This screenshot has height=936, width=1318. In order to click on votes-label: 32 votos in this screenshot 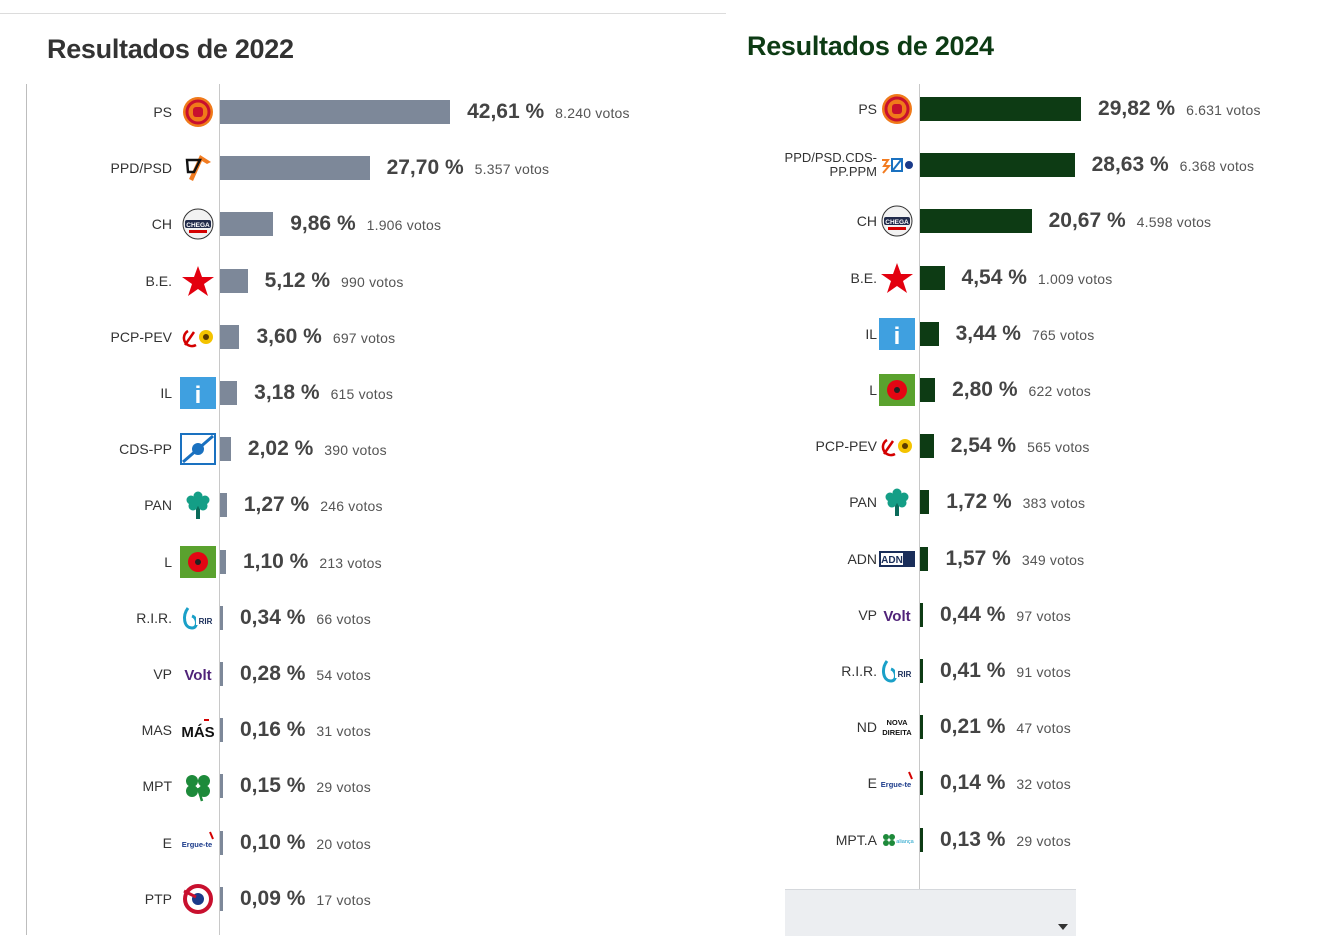, I will do `click(1043, 784)`.